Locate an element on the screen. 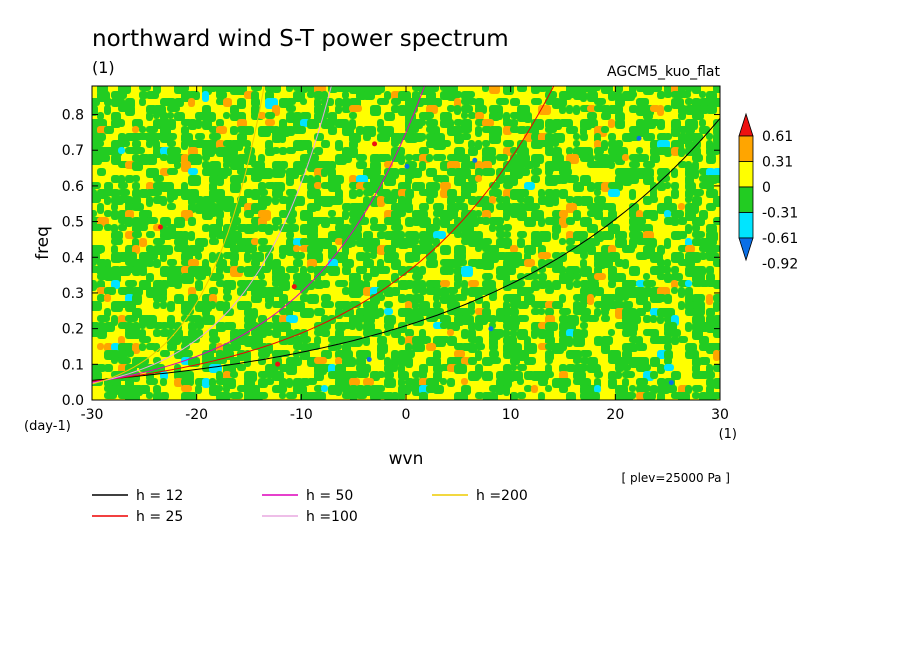 This screenshot has height=654, width=904. x-tick-label: -30 is located at coordinates (92, 415).